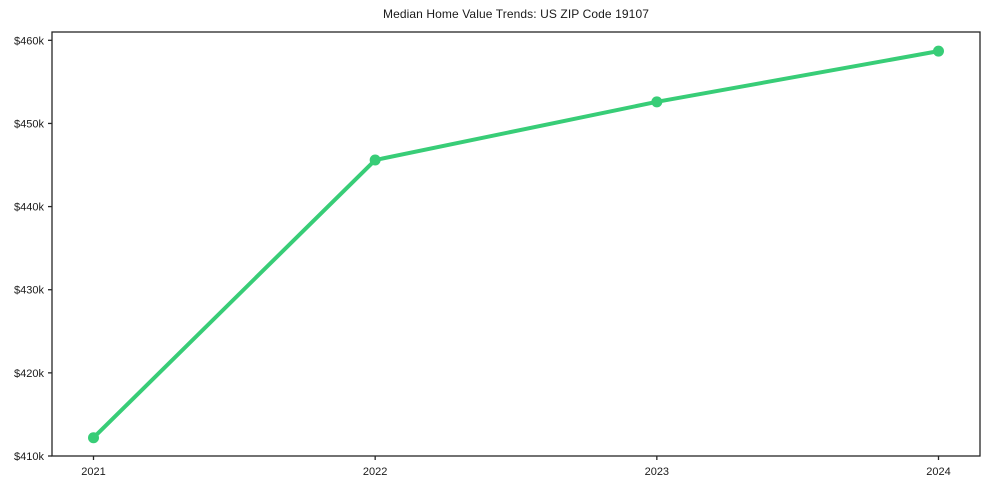  I want to click on x-axis-tick-label: 2021, so click(93, 472).